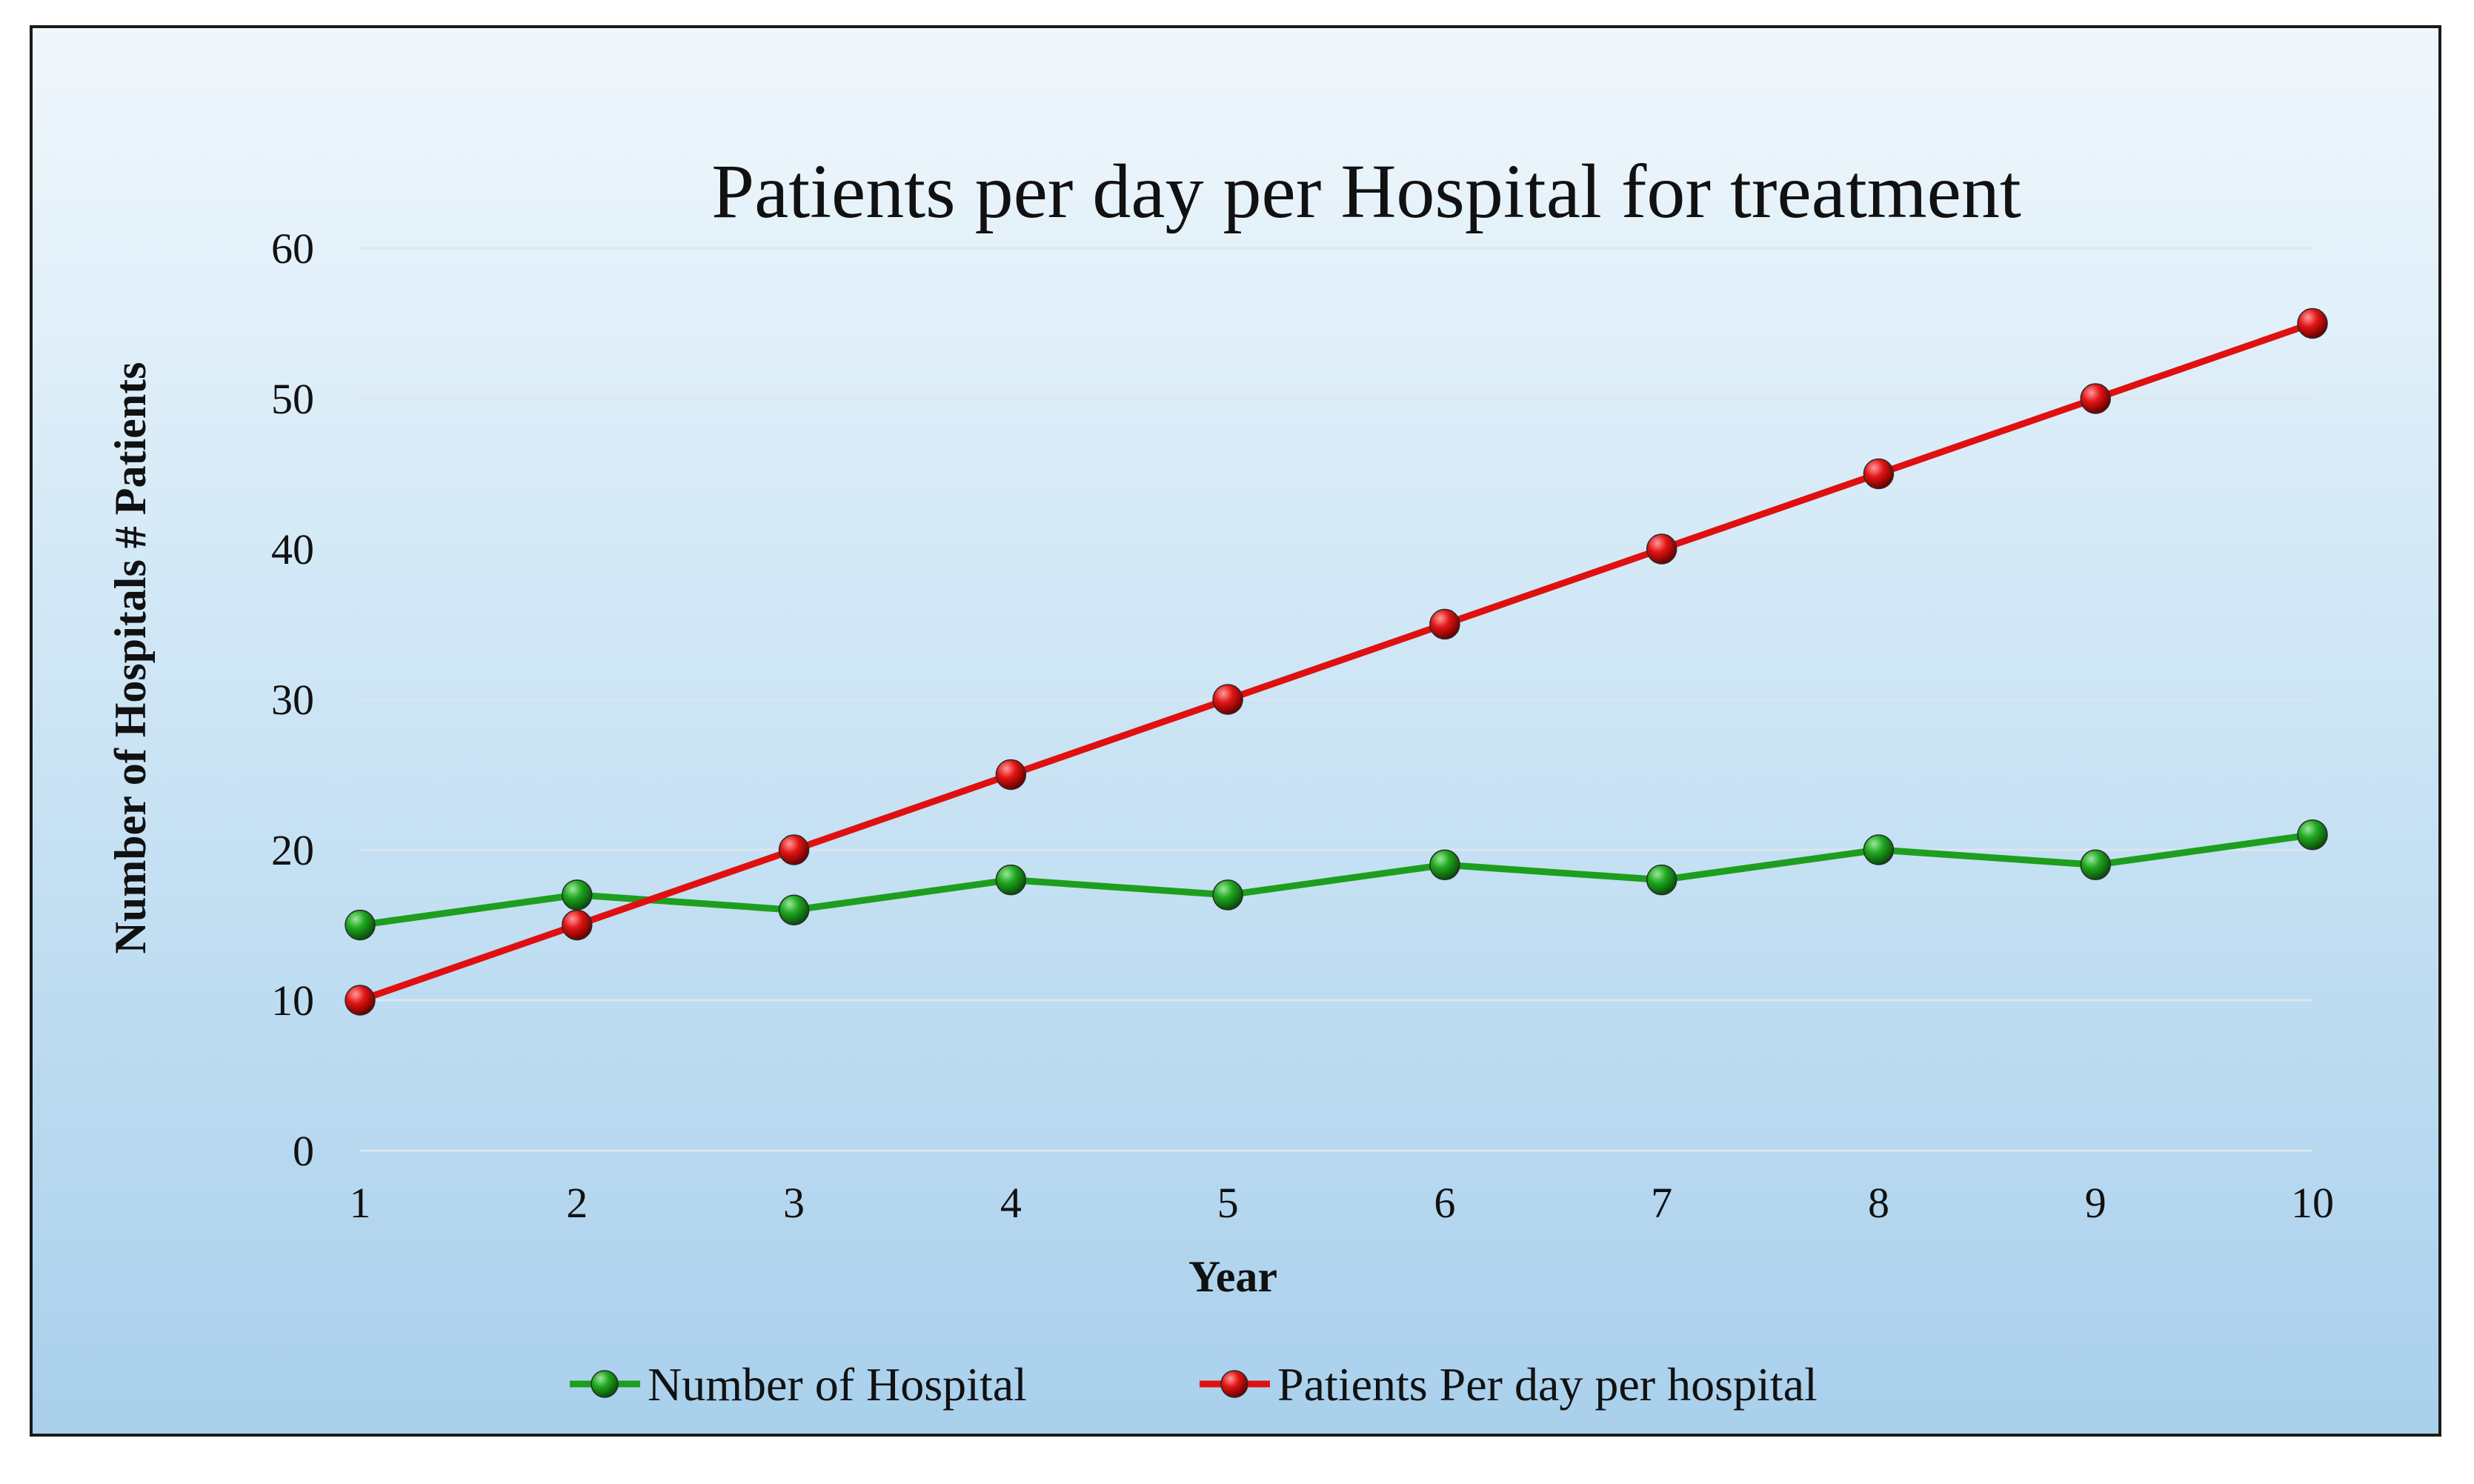 The height and width of the screenshot is (1484, 2474). I want to click on y-tick-label: 30, so click(292, 700).